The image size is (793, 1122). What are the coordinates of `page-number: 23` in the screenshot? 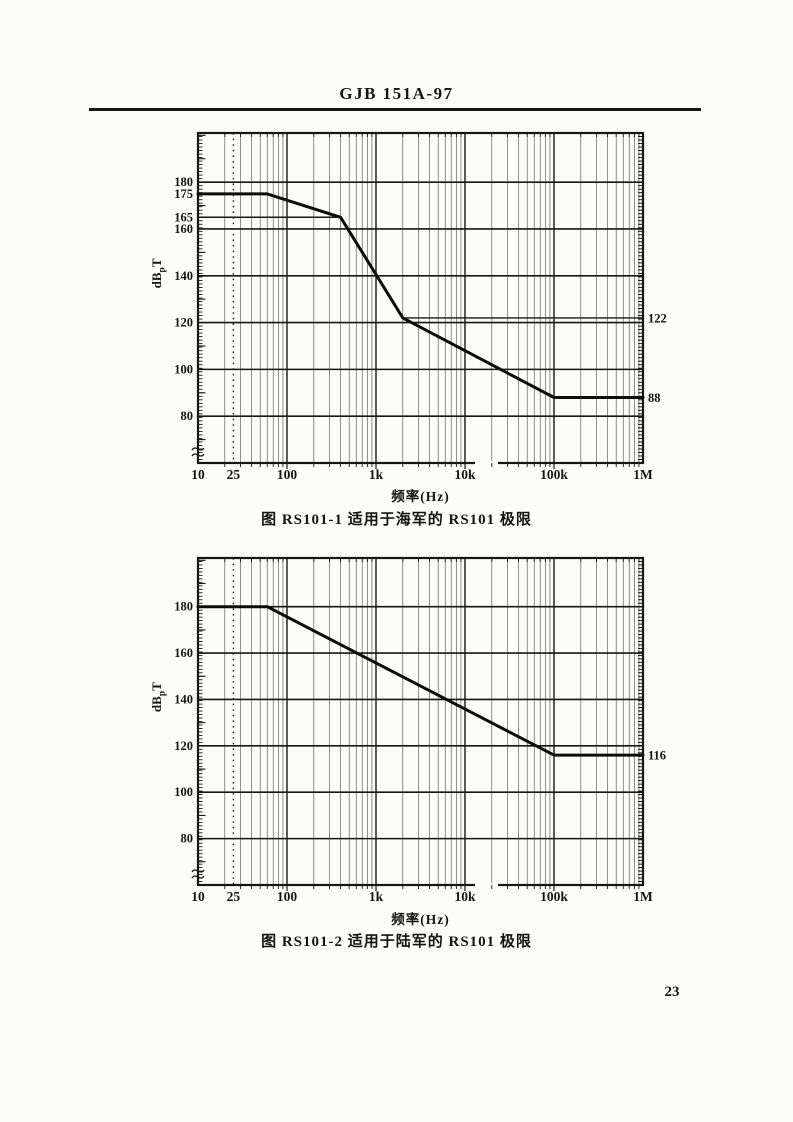 It's located at (672, 992).